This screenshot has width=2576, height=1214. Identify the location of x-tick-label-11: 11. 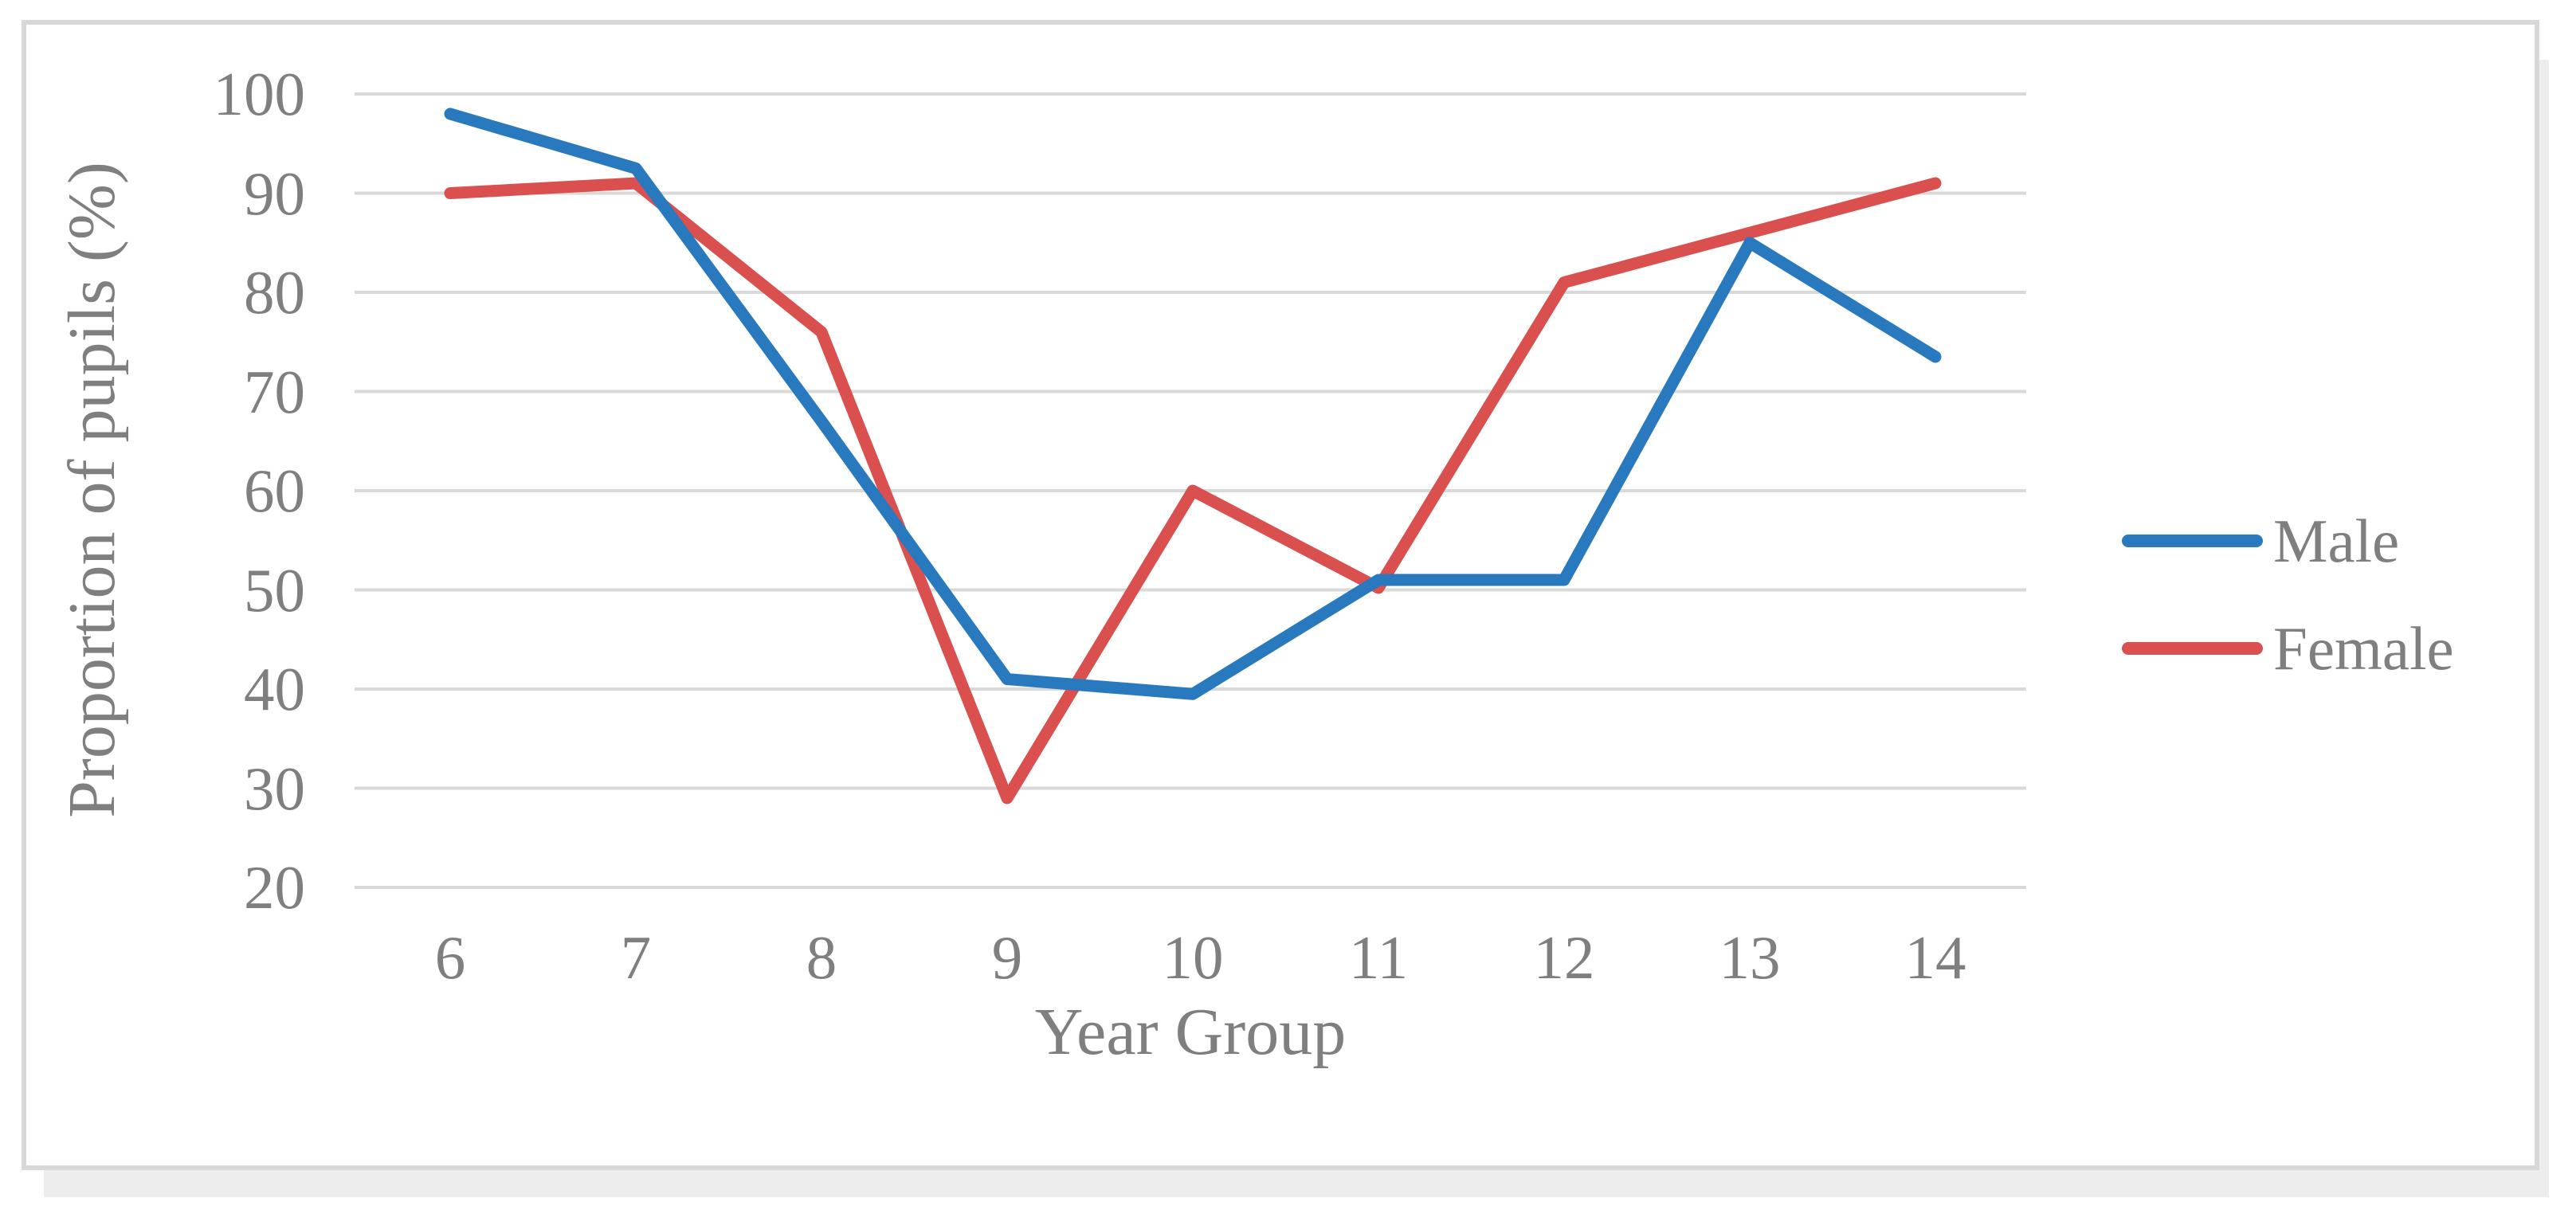
(1378, 957).